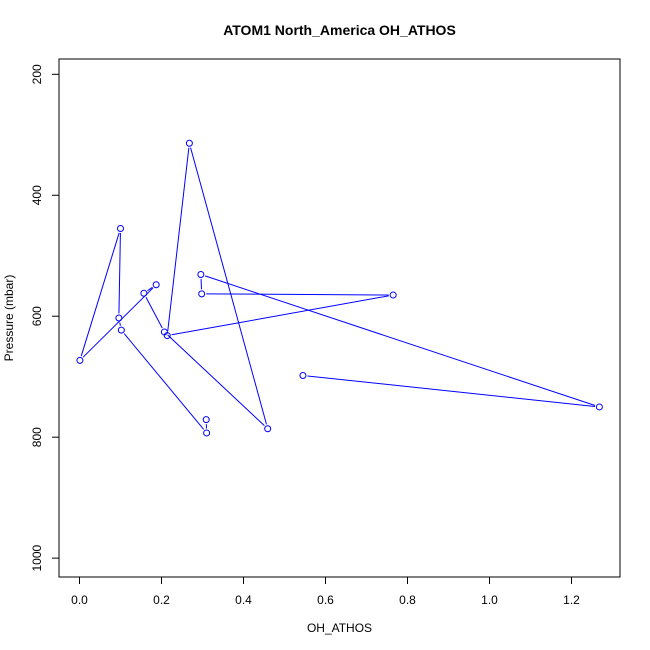  I want to click on x-tick-label: 0.0, so click(79, 600).